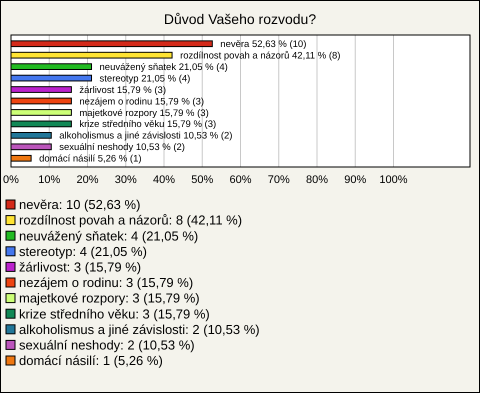 Image resolution: width=480 pixels, height=393 pixels. What do you see at coordinates (125, 180) in the screenshot?
I see `x-tick-label: 30%` at bounding box center [125, 180].